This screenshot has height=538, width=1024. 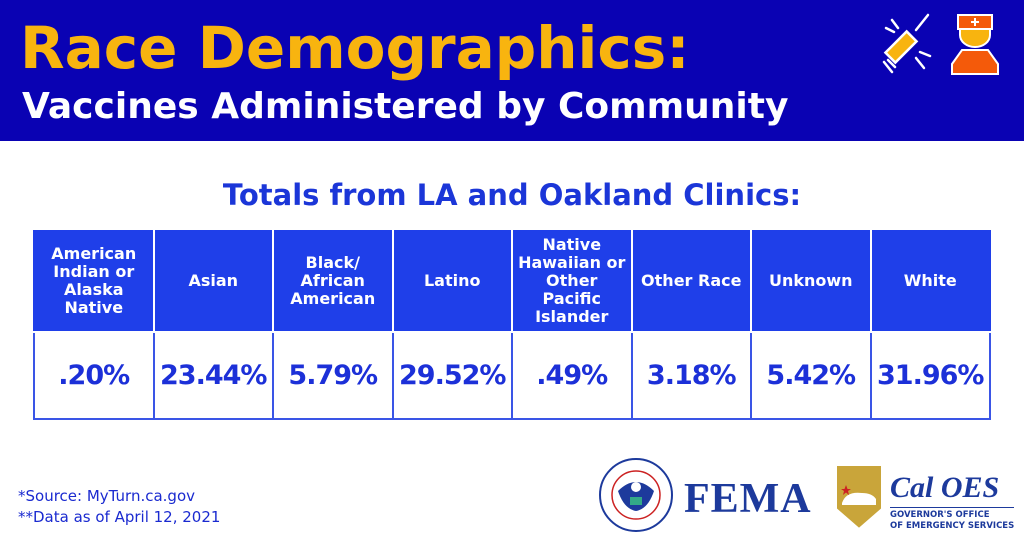 What do you see at coordinates (333, 375) in the screenshot?
I see `table-cell: 5.79%` at bounding box center [333, 375].